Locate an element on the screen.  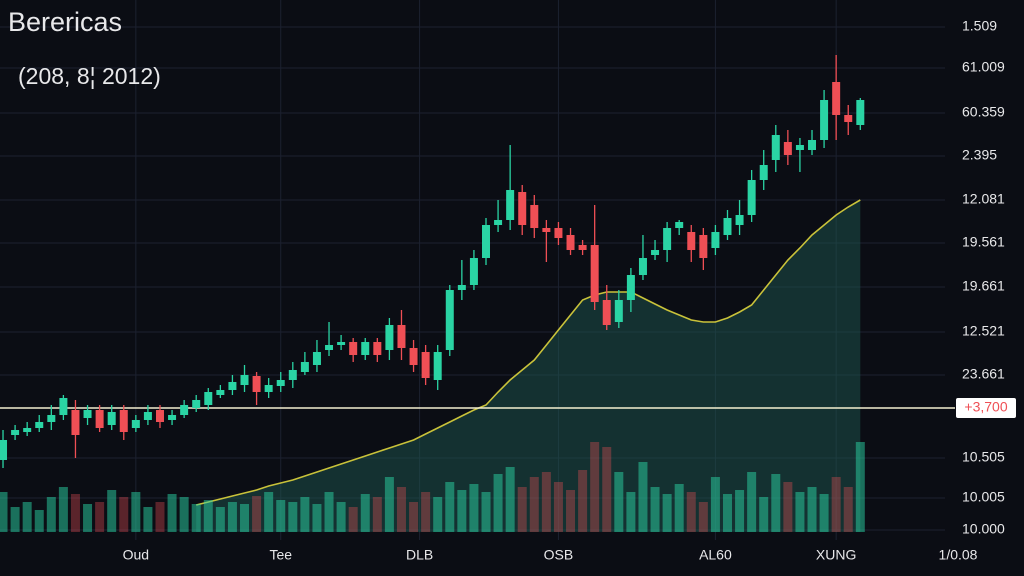
x-tick-label: Tee is located at coordinates (280, 555).